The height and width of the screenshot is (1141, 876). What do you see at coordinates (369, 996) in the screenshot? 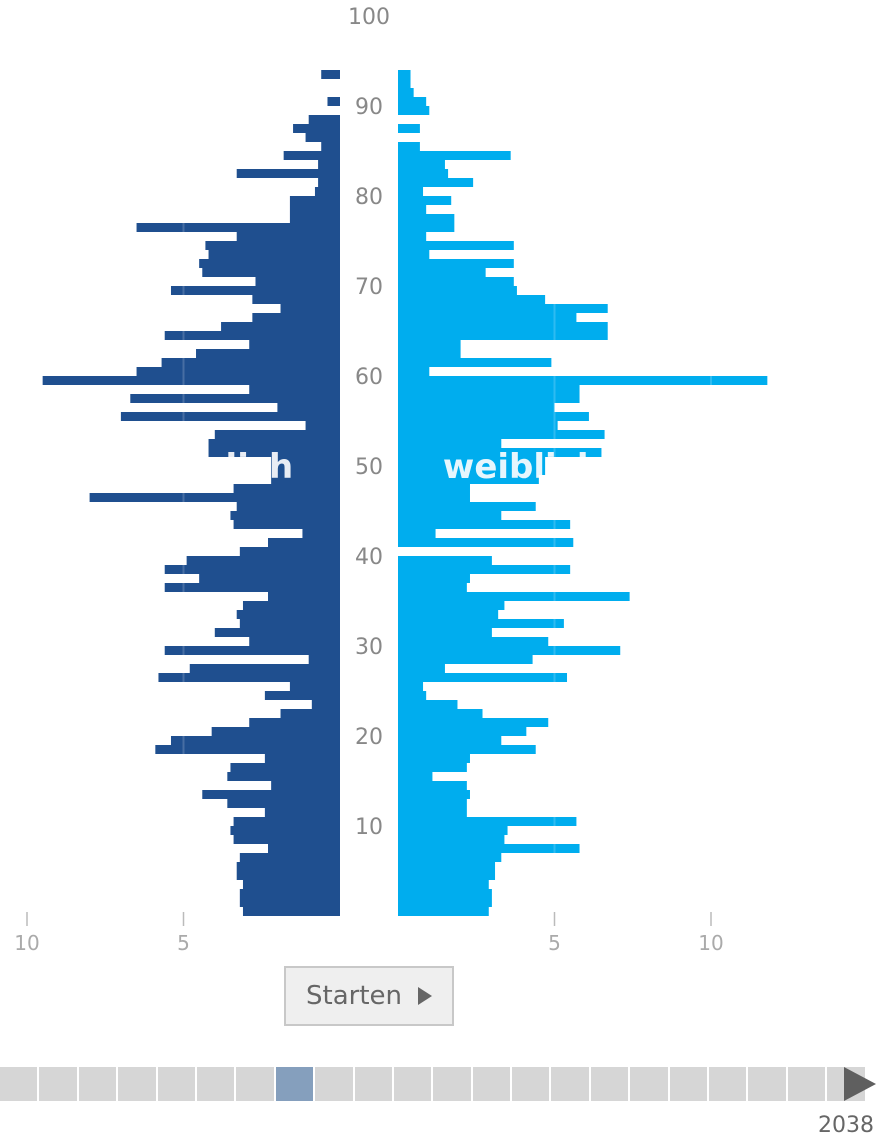
I see `start-button: Starten` at bounding box center [369, 996].